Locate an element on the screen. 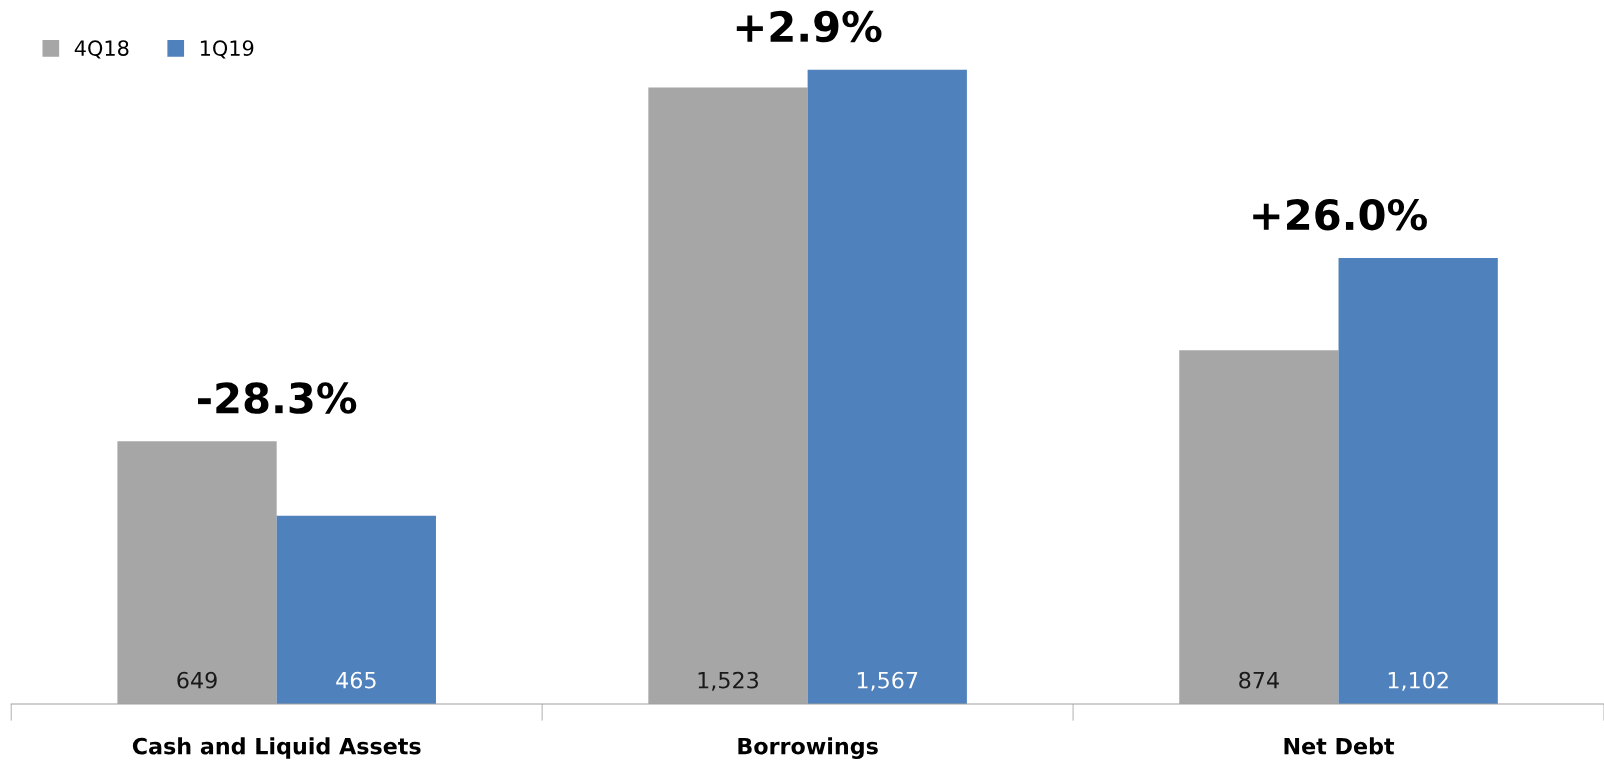  data-label: 649 is located at coordinates (197, 680).